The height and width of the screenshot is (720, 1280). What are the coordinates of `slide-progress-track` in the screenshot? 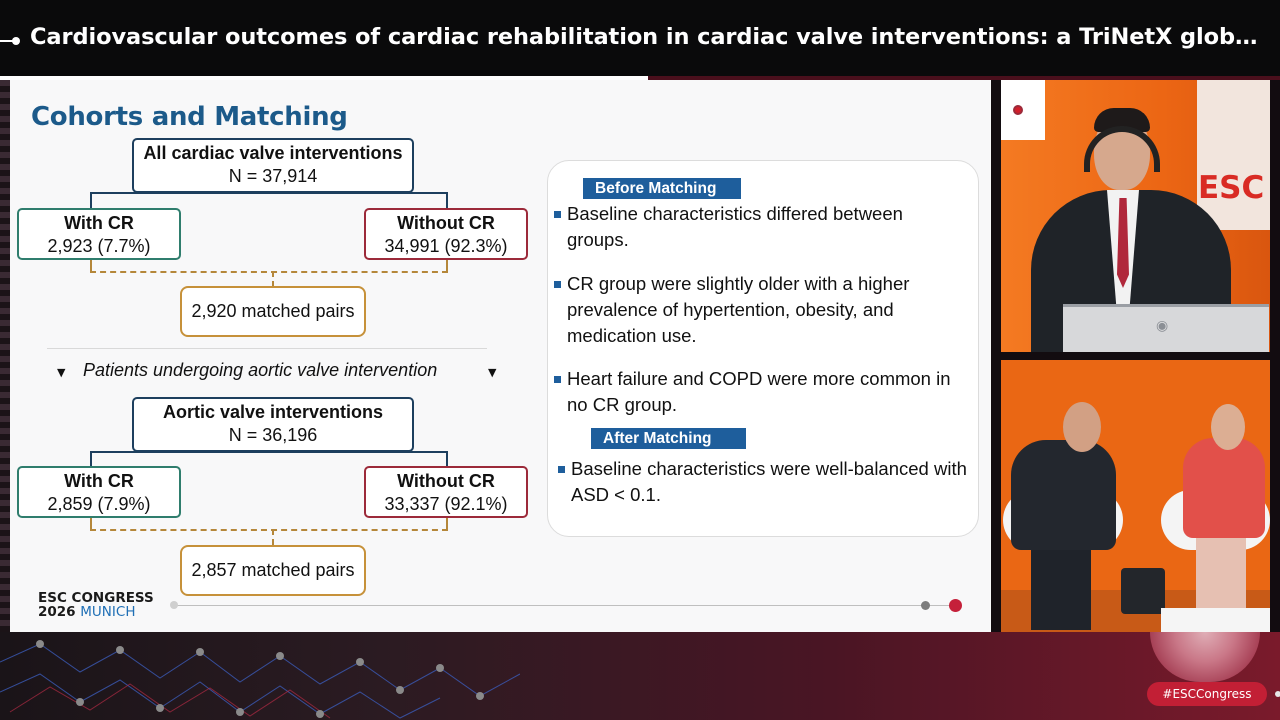 It's located at (563, 605).